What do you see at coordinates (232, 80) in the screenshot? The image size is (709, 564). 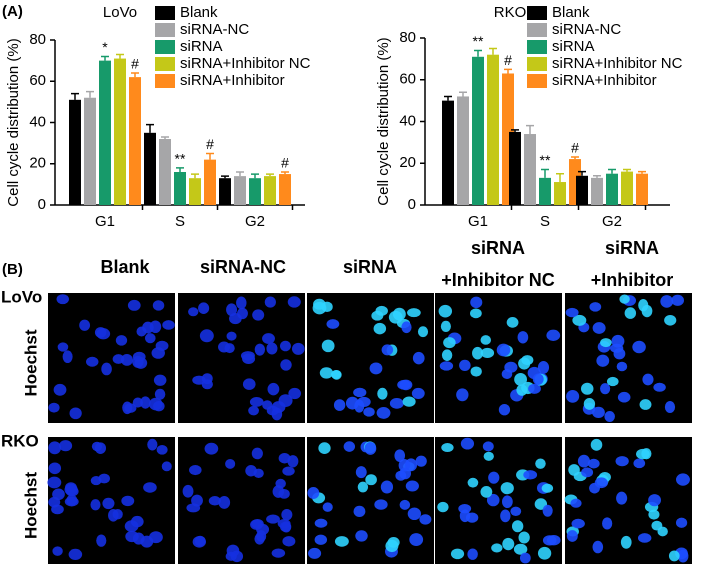 I see `legend-label: siRNA+Inhibitor` at bounding box center [232, 80].